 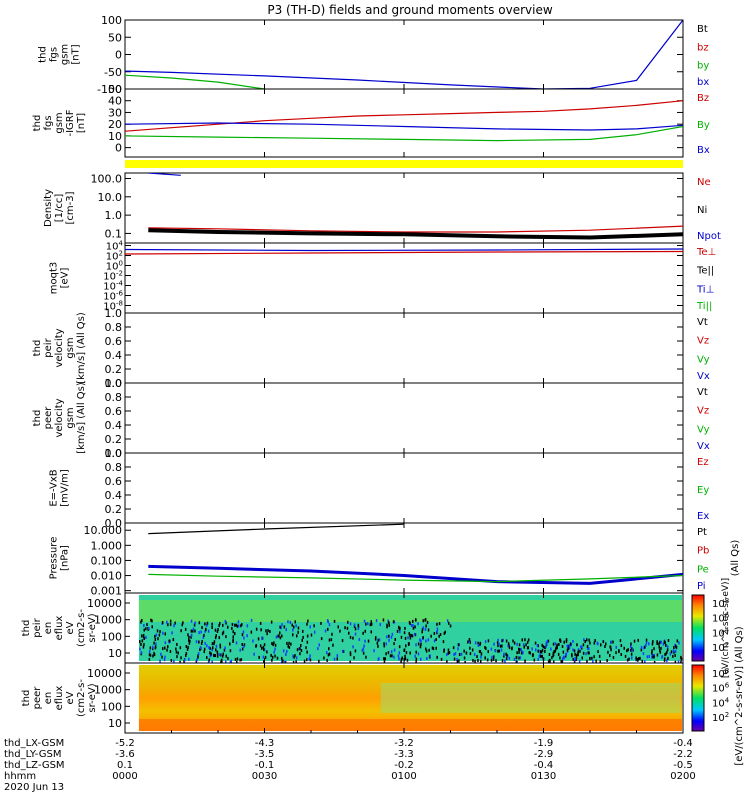 What do you see at coordinates (114, 467) in the screenshot?
I see `y-tick-label: 0.8` at bounding box center [114, 467].